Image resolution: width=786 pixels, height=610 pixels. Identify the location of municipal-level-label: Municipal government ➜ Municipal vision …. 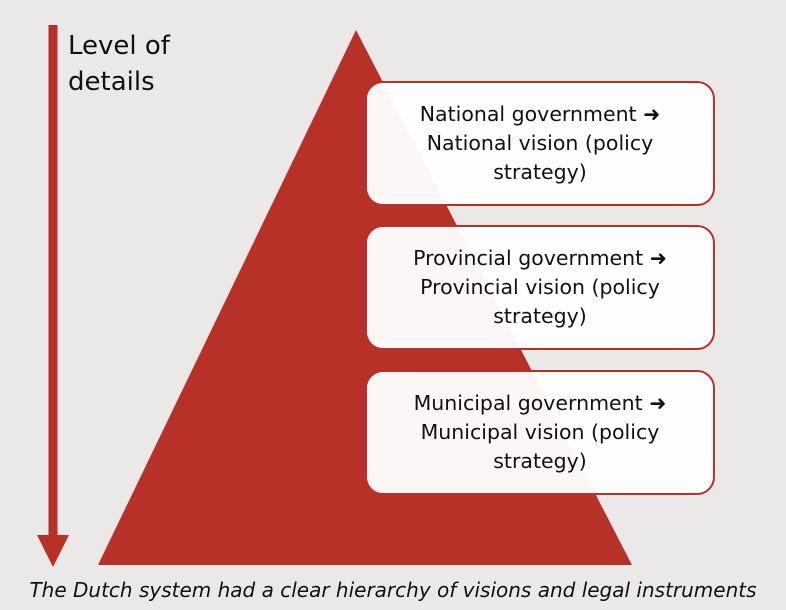
(540, 432).